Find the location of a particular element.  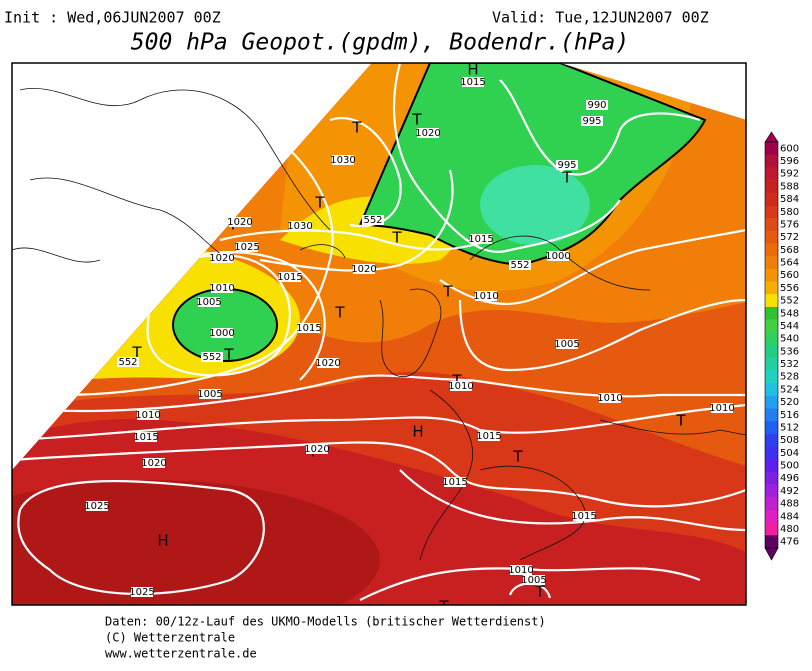

colorbar-label: 532 is located at coordinates (789, 364).